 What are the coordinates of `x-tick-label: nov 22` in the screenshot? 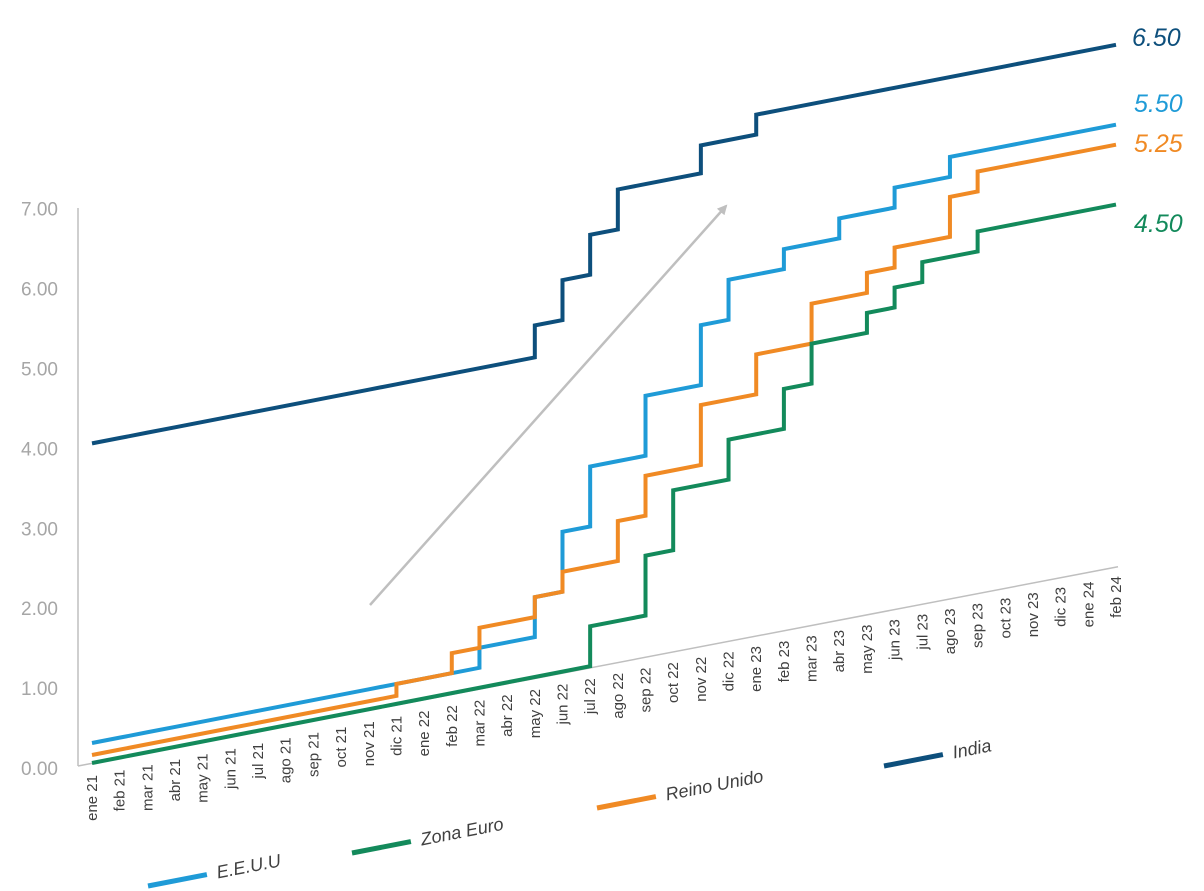 It's located at (701, 679).